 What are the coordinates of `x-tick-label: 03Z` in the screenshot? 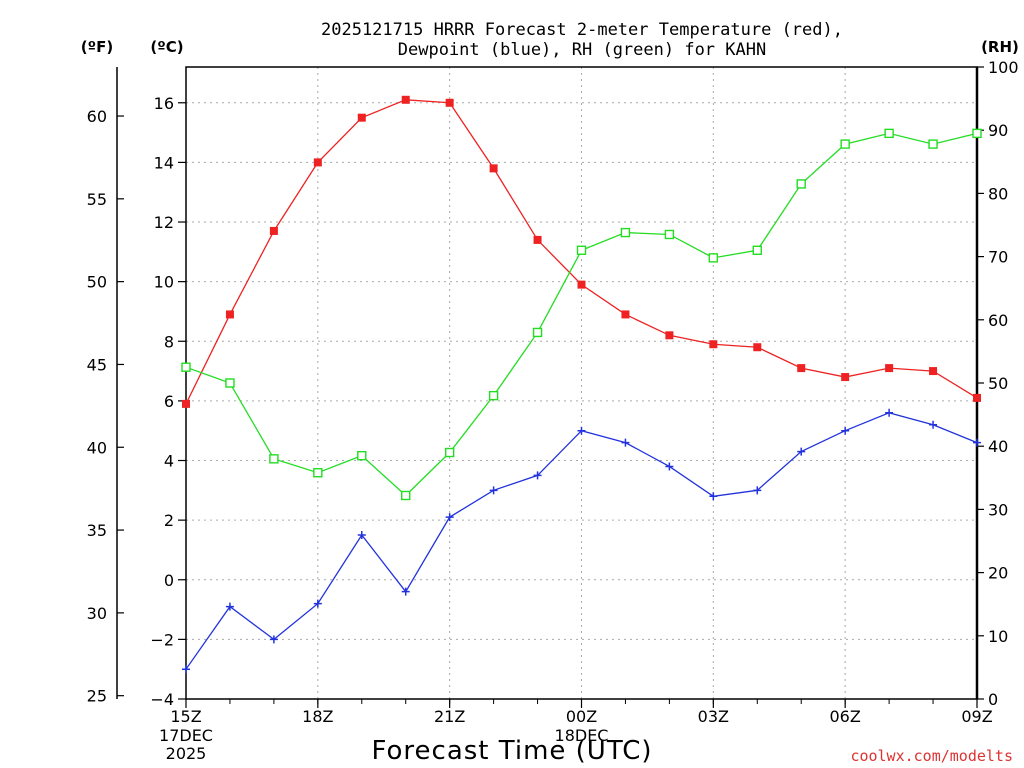 It's located at (713, 716).